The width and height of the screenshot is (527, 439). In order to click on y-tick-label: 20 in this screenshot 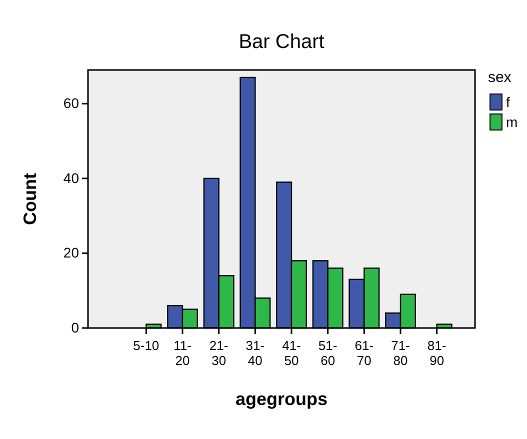, I will do `click(71, 252)`.